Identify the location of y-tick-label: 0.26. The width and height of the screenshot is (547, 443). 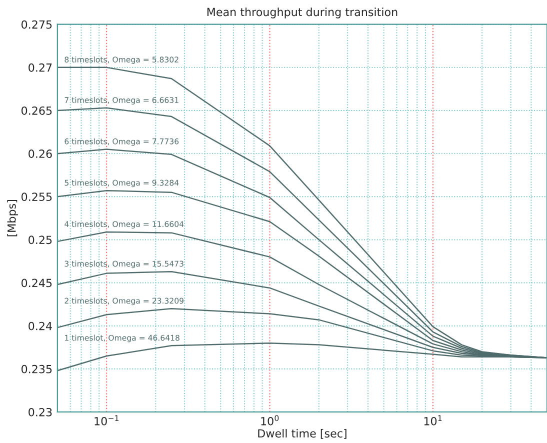
(40, 154).